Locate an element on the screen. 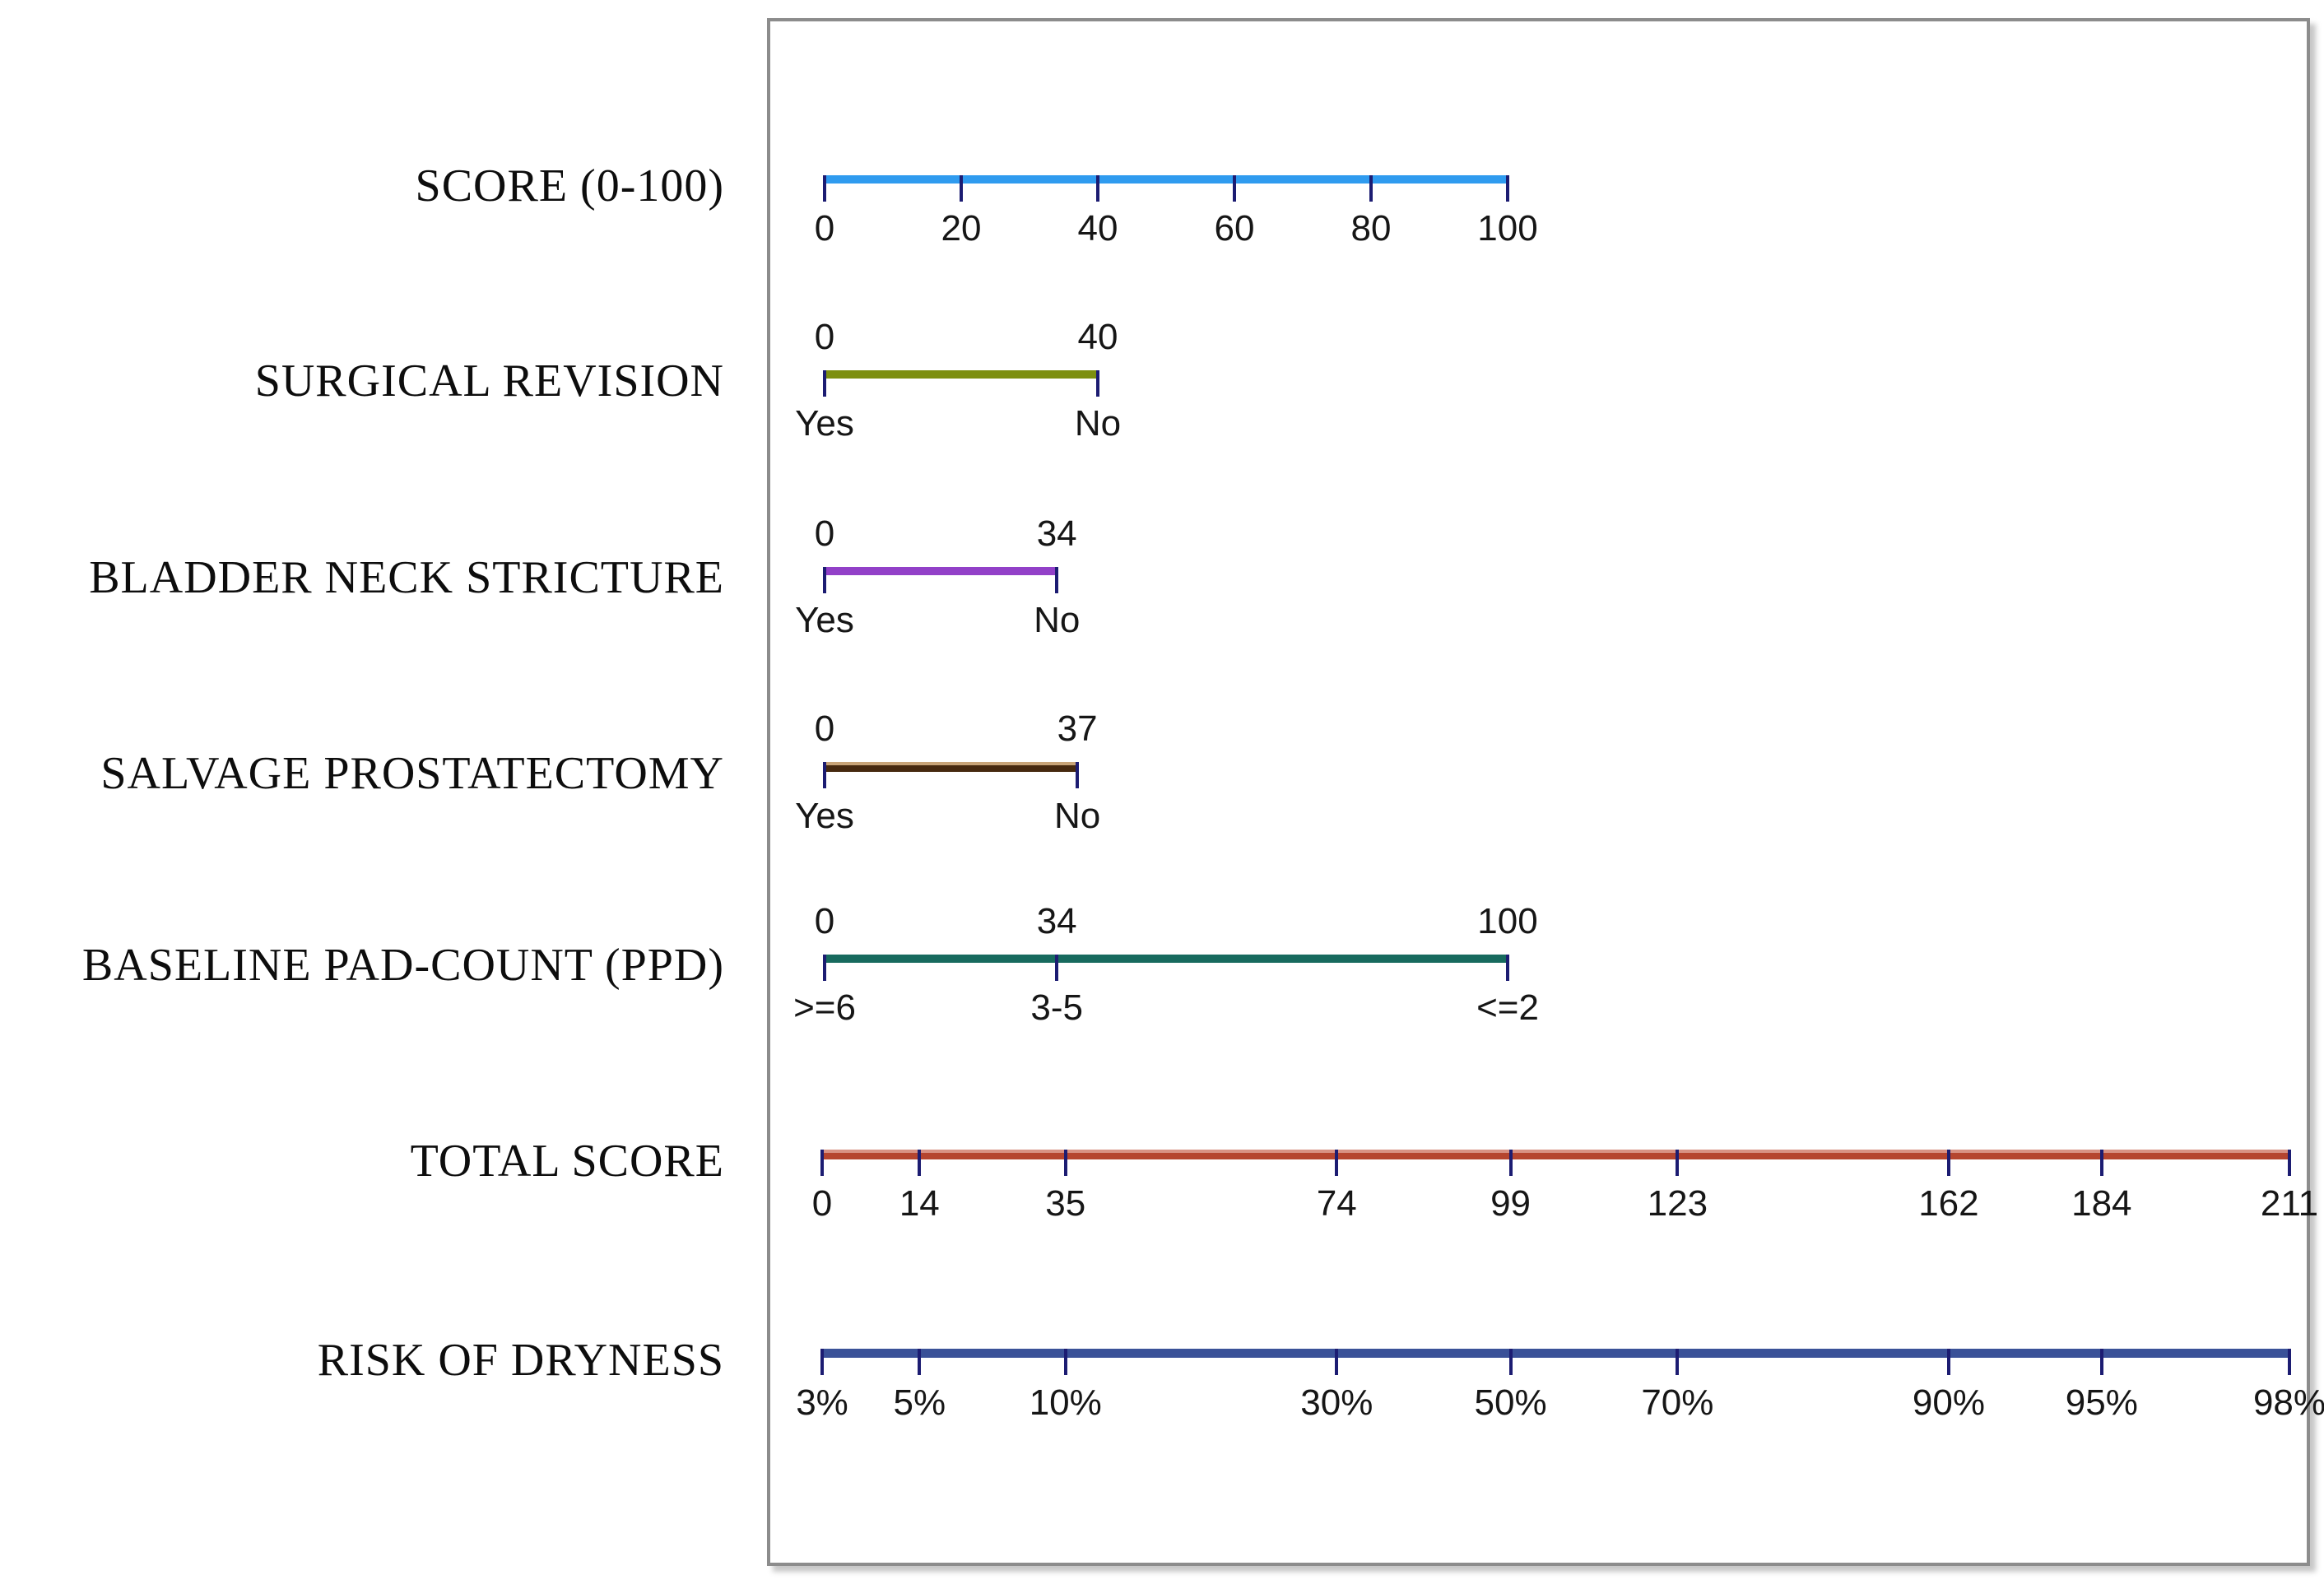  tick-label-below: 30% is located at coordinates (1336, 1402).